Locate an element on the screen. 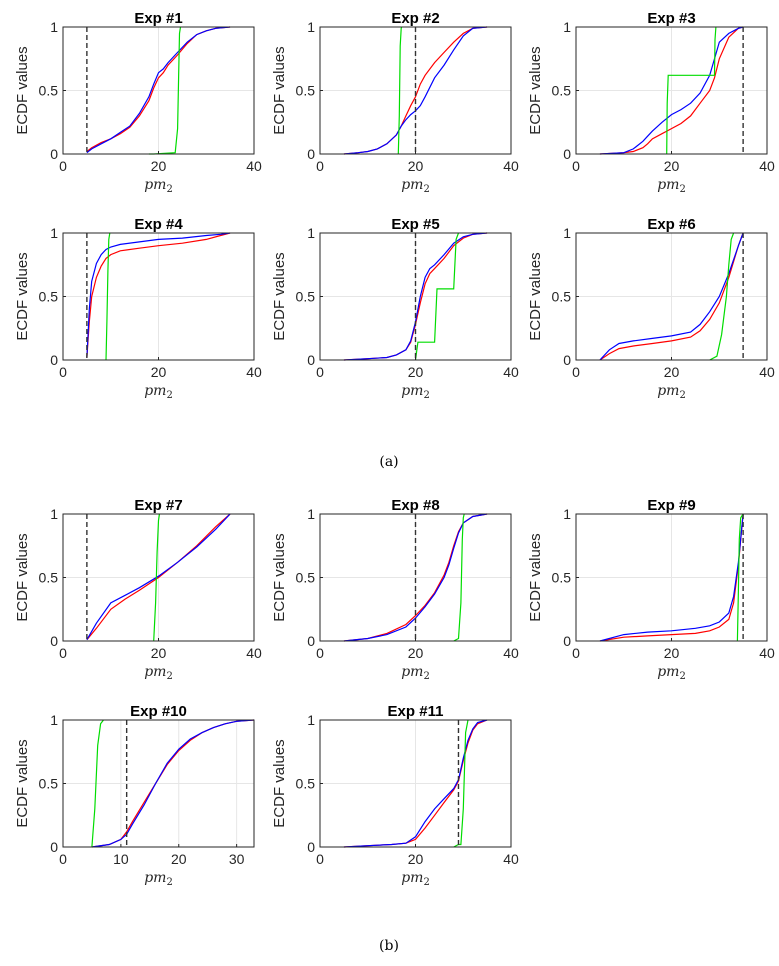 The image size is (779, 966). plot-title: Exp #5 is located at coordinates (415, 224).